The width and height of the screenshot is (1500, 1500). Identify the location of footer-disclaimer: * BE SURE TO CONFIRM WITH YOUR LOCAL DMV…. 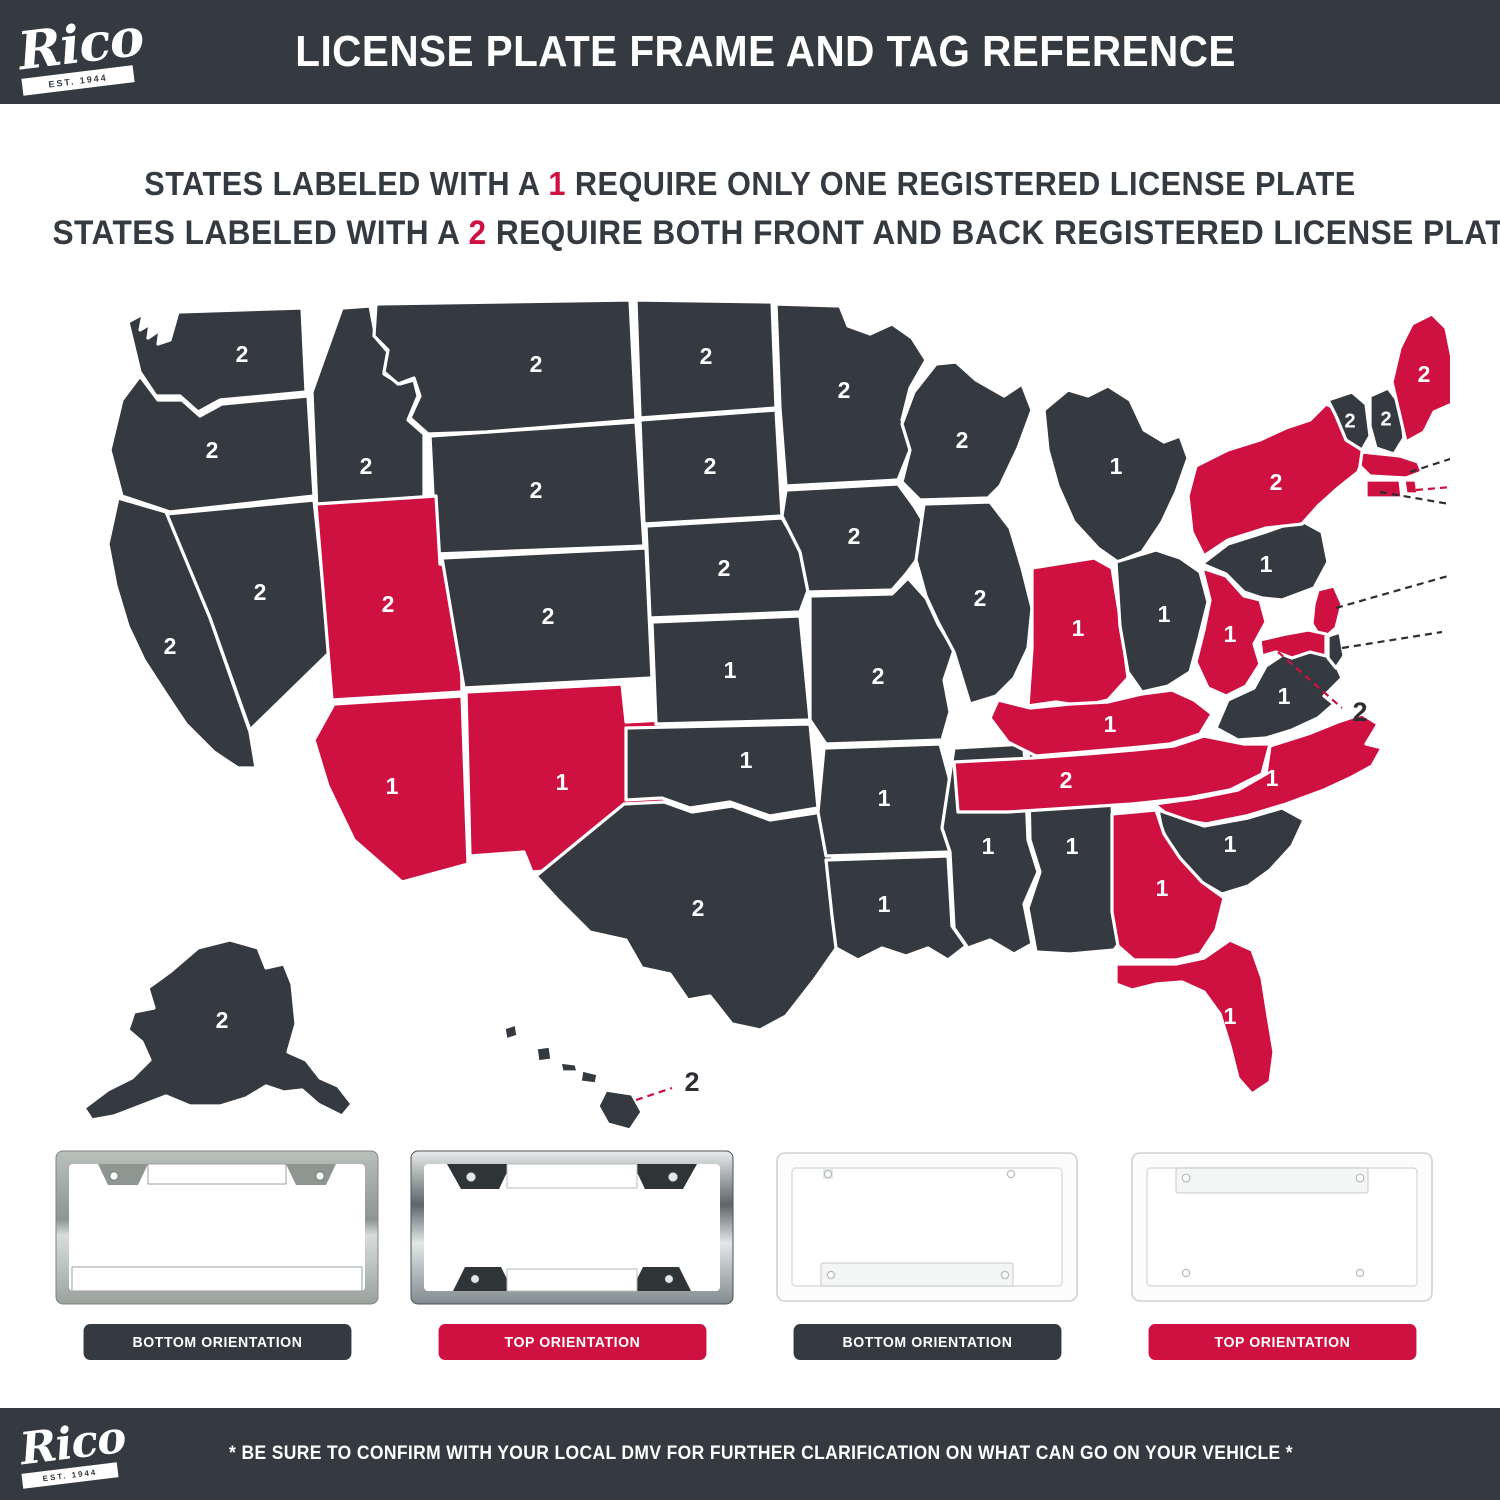
(761, 1453).